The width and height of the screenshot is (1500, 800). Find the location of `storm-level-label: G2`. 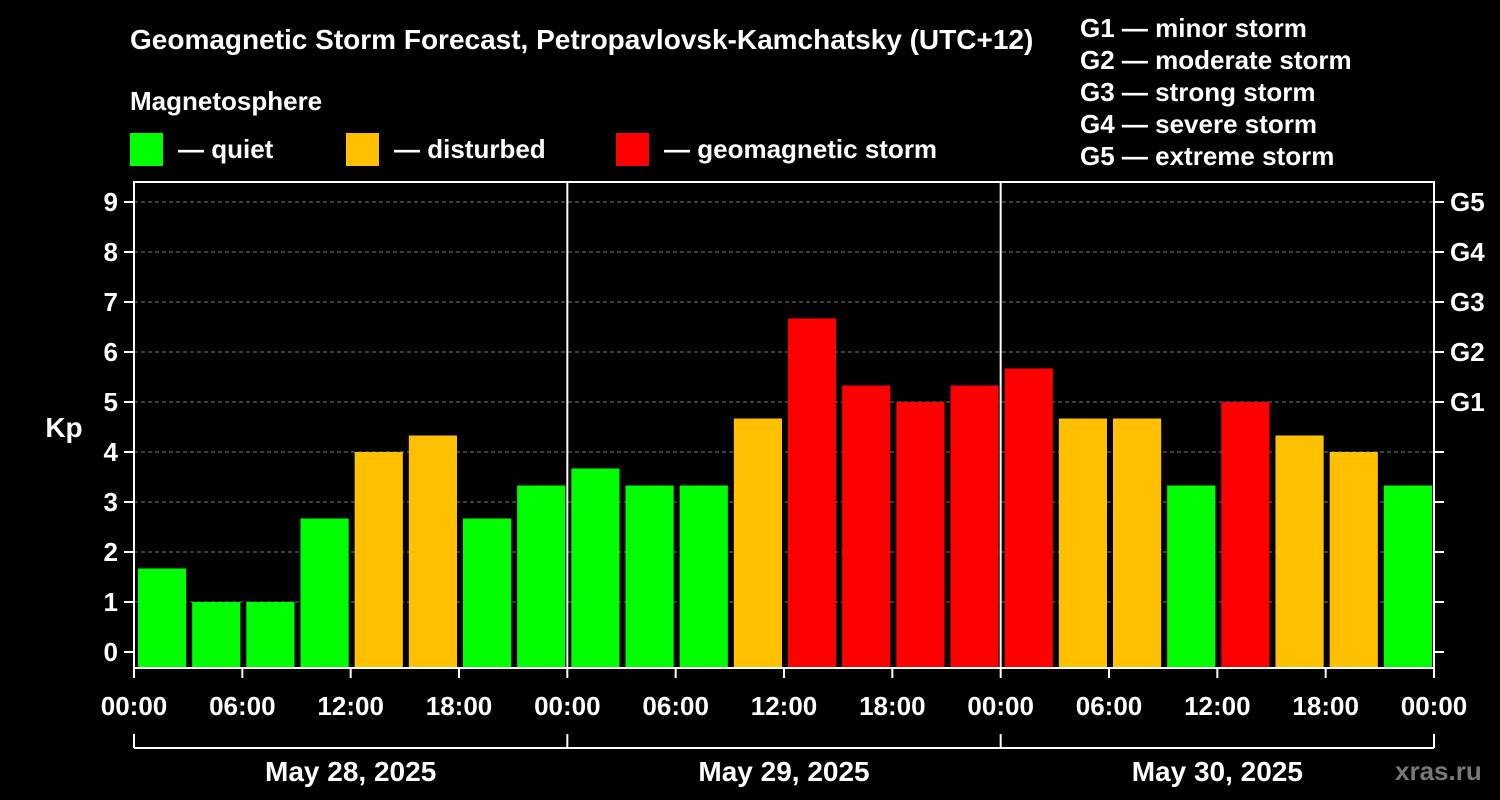

storm-level-label: G2 is located at coordinates (1467, 352).